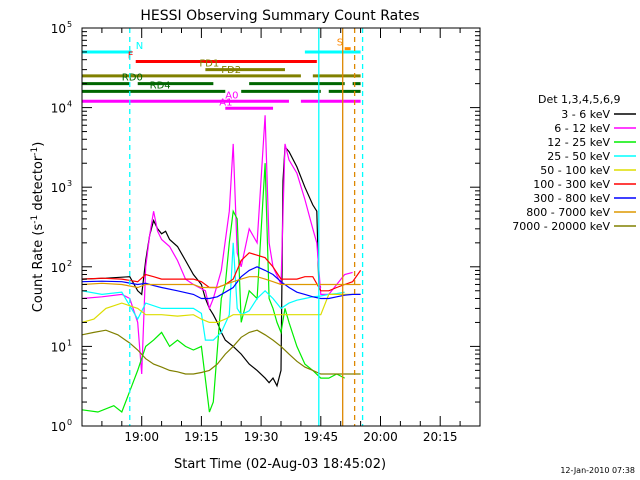  What do you see at coordinates (132, 78) in the screenshot?
I see `flag-label-5: RD0` at bounding box center [132, 78].